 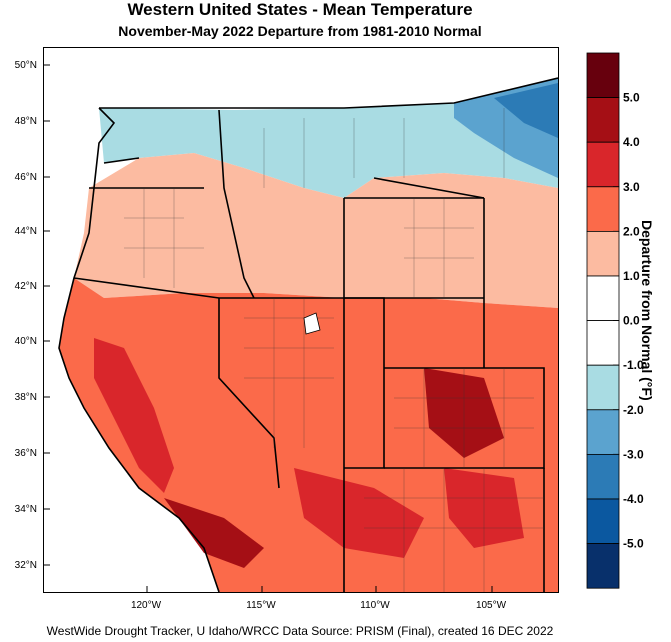 I want to click on lat-label-50n: 50°N, so click(x=26, y=65).